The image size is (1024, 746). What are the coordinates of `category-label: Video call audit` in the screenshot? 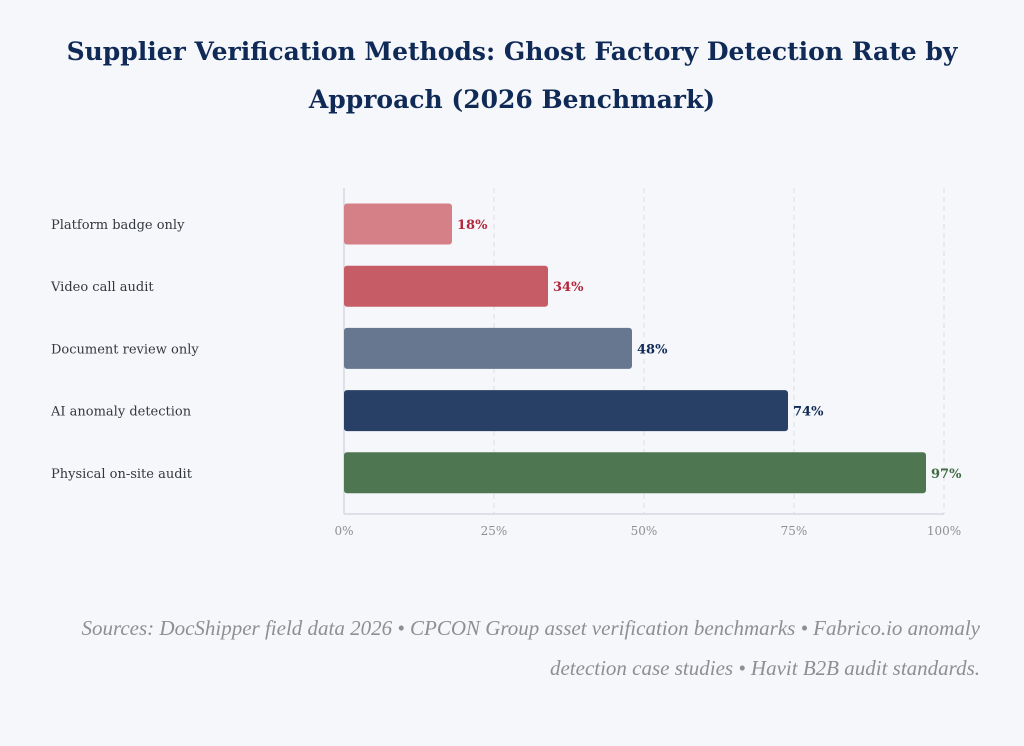 It's located at (102, 287).